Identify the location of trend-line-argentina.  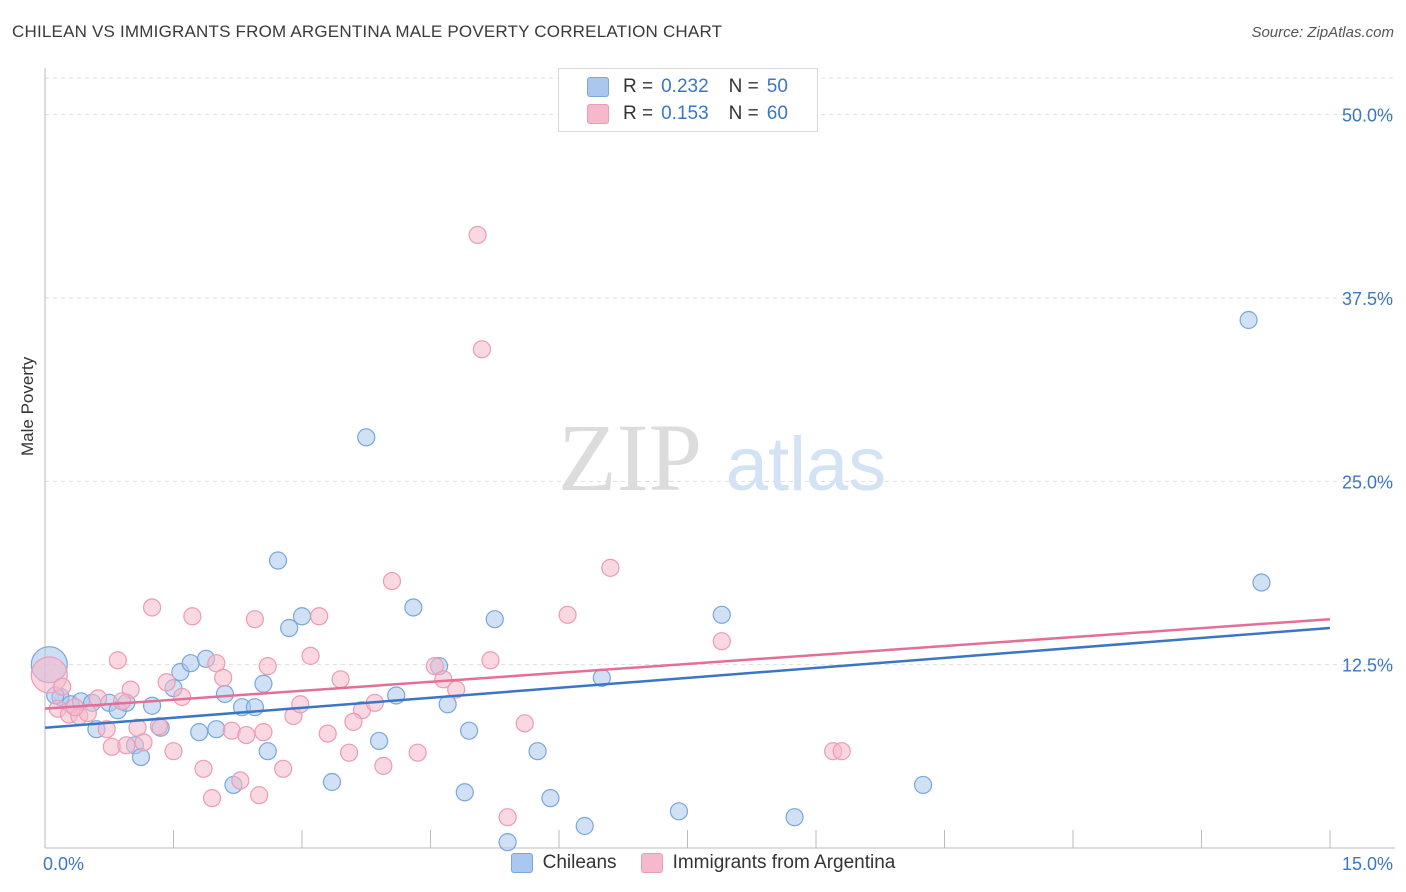
(687, 663).